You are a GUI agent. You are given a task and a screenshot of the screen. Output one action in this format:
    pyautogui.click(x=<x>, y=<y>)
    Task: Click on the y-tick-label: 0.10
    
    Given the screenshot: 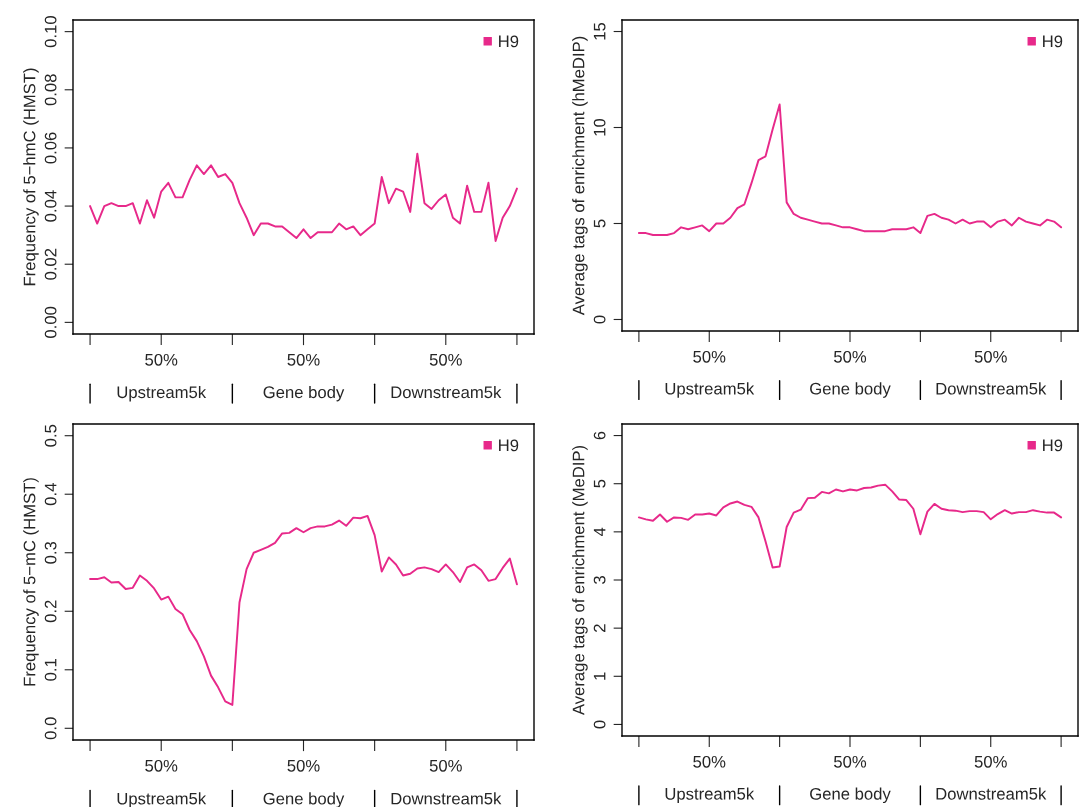 What is the action you would take?
    pyautogui.click(x=50, y=32)
    